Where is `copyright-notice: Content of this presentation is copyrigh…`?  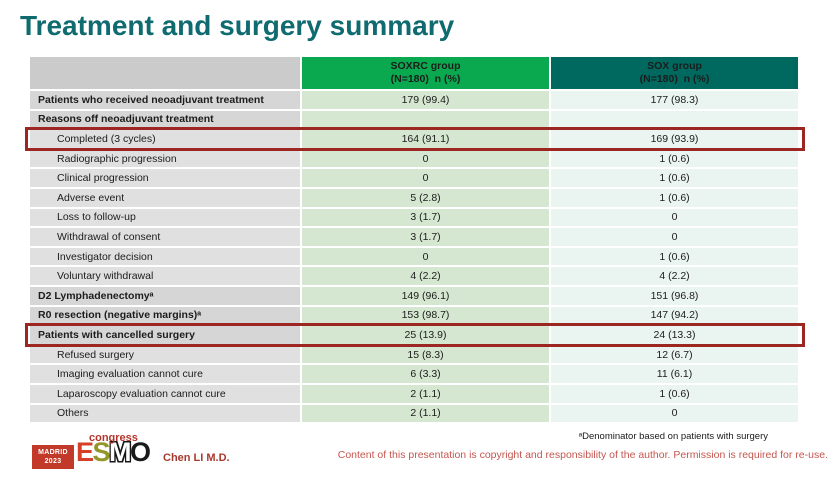
copyright-notice: Content of this presentation is copyrigh… is located at coordinates (582, 455).